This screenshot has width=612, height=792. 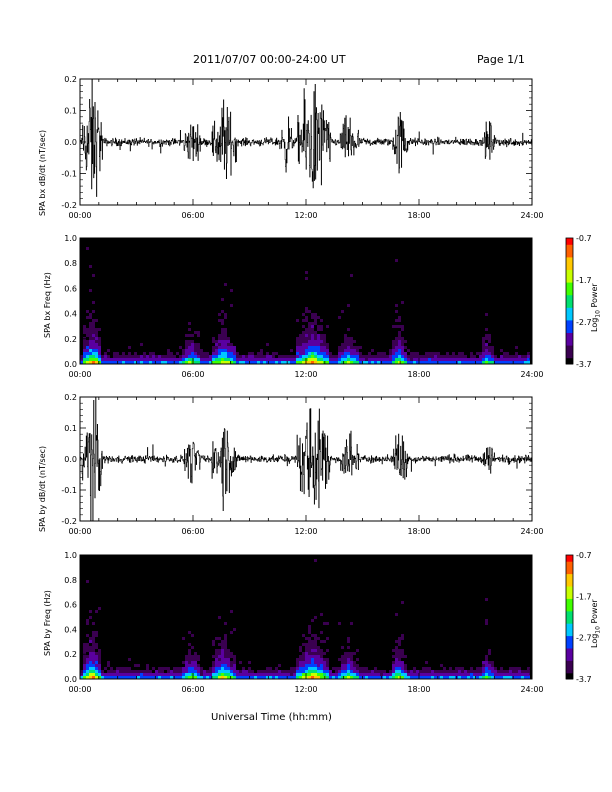 I want to click on colorbar-tick-label: -2.7, so click(x=584, y=322).